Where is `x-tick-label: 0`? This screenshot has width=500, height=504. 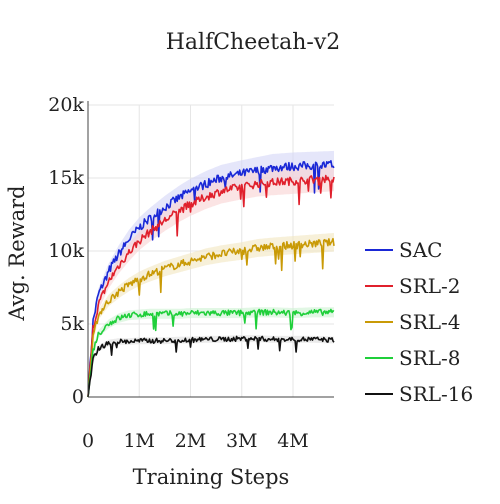
x-tick-label: 0 is located at coordinates (88, 441).